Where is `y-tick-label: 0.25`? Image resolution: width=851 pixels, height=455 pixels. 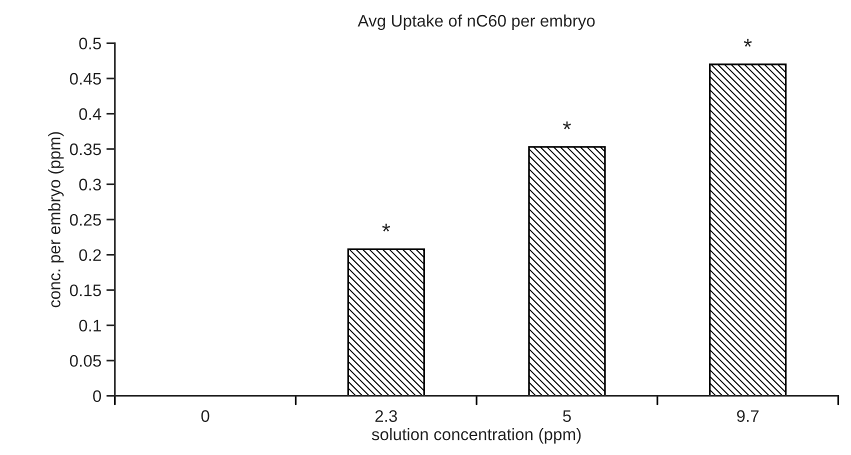
y-tick-label: 0.25 is located at coordinates (85, 220).